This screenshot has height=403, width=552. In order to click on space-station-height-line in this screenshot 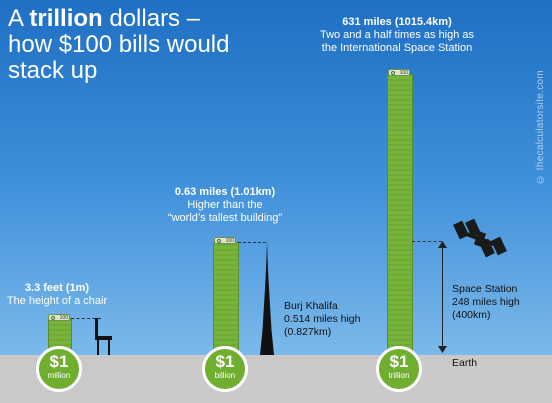, I will do `click(442, 297)`.